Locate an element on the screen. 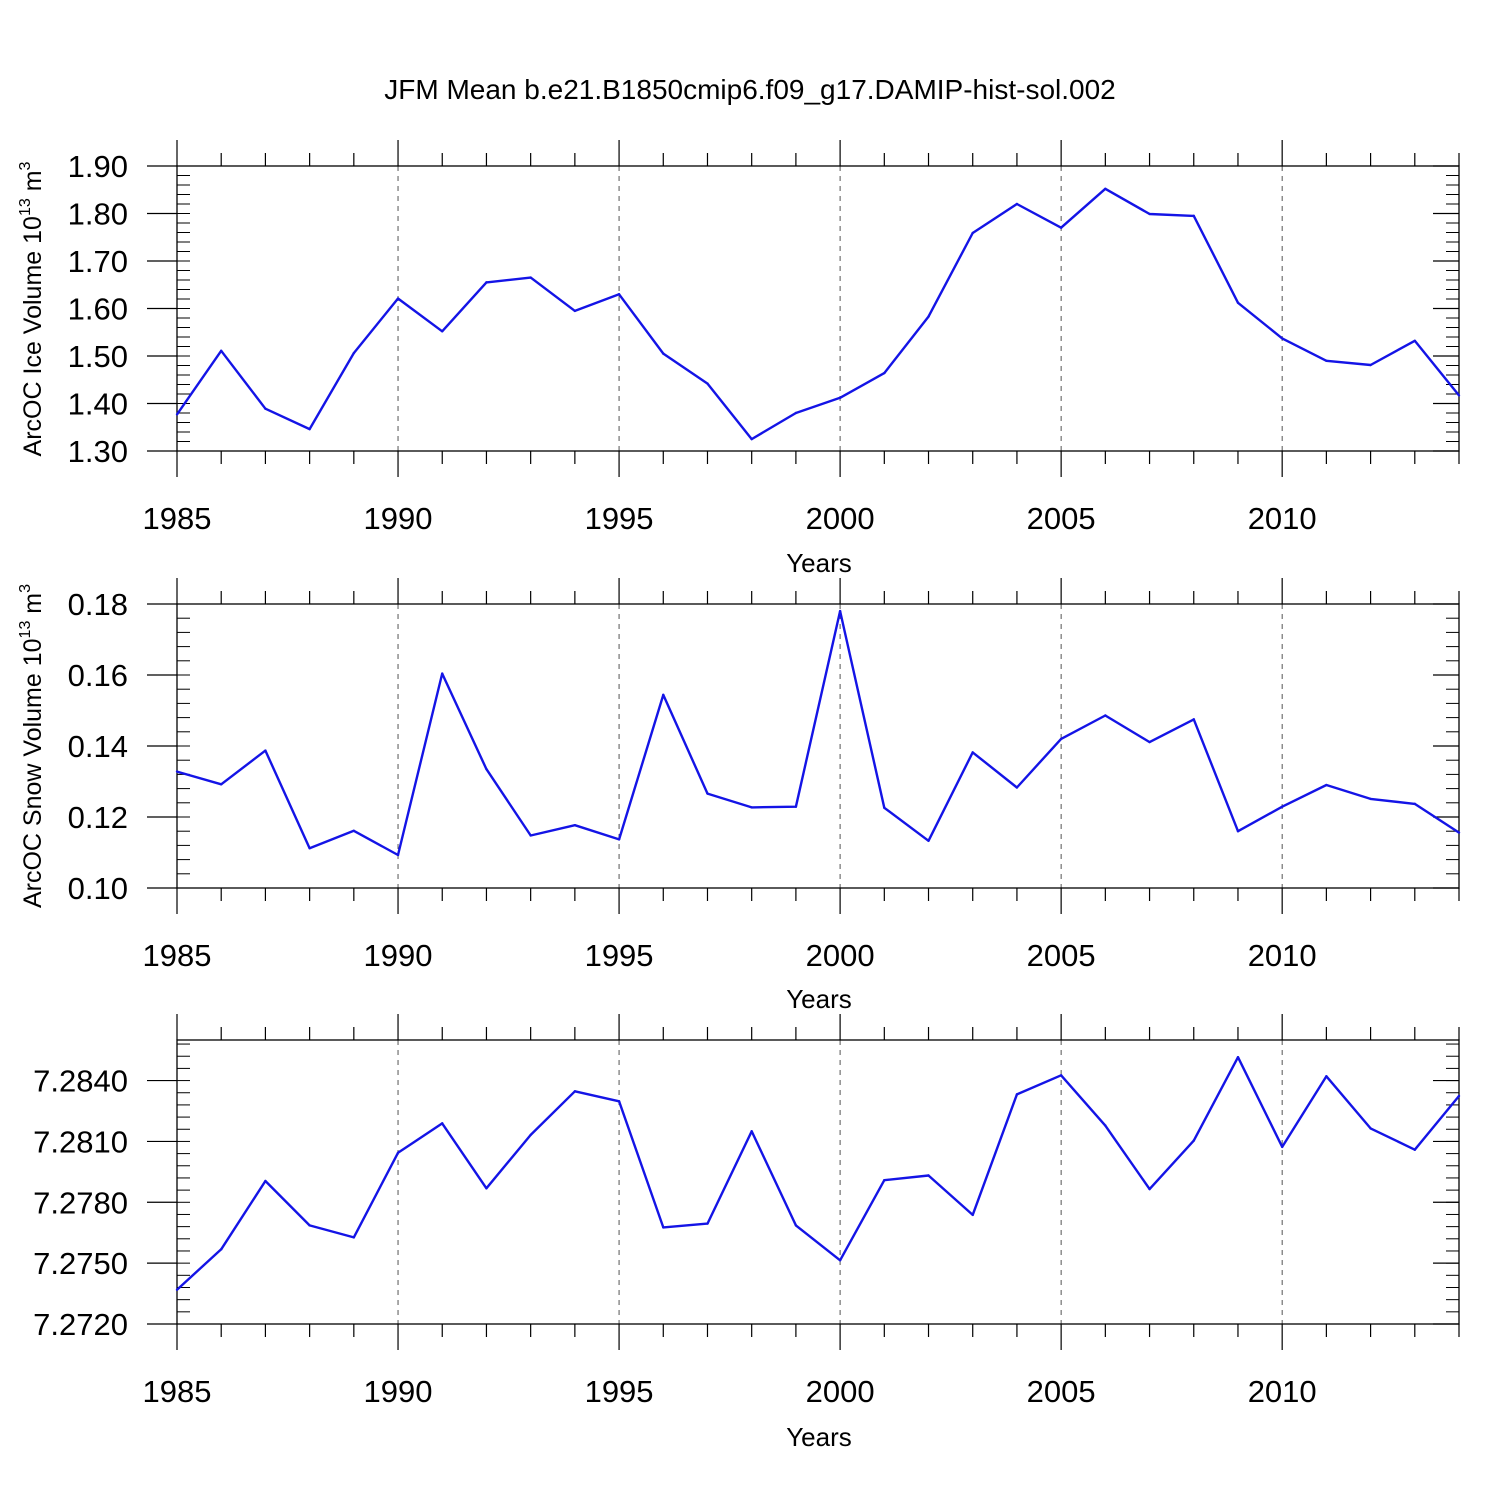  y-axis-label: ArcOC Snow Volume 1013 m3 is located at coordinates (32, 746).